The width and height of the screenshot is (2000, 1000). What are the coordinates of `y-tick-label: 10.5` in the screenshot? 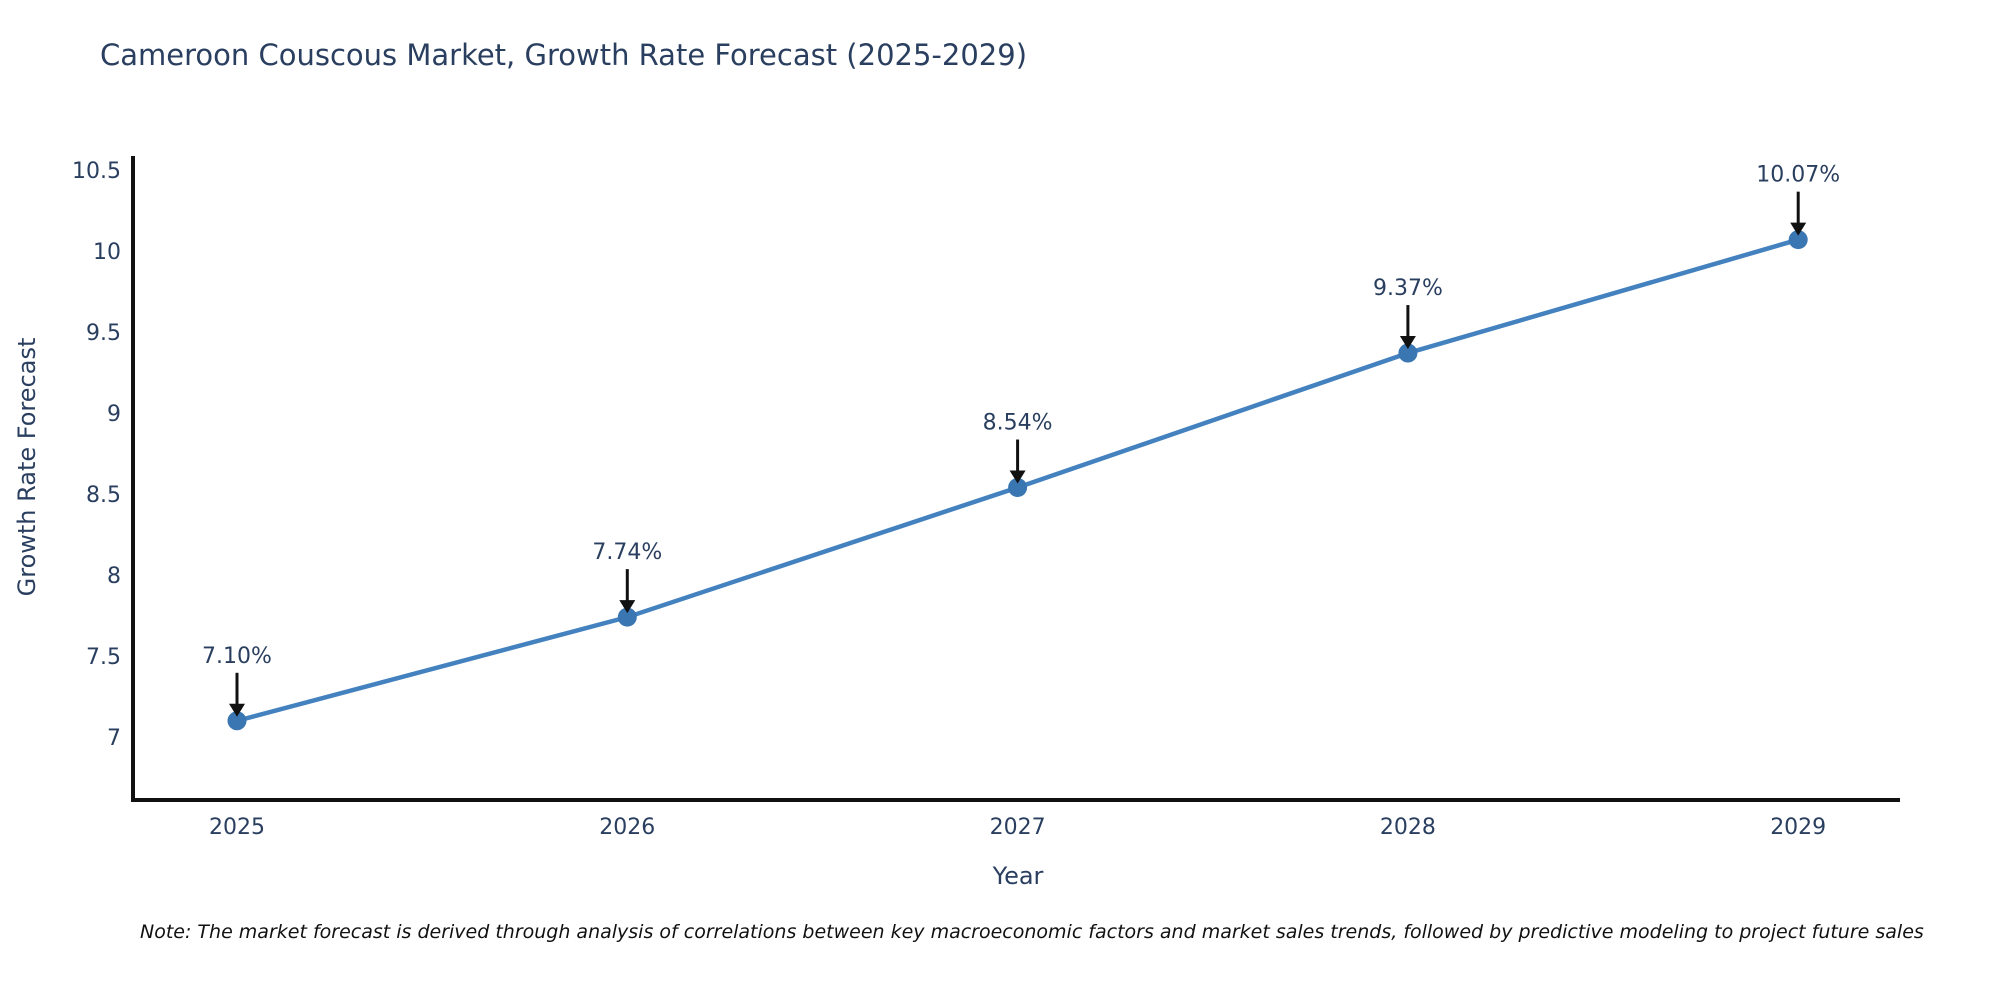 It's located at (96, 171).